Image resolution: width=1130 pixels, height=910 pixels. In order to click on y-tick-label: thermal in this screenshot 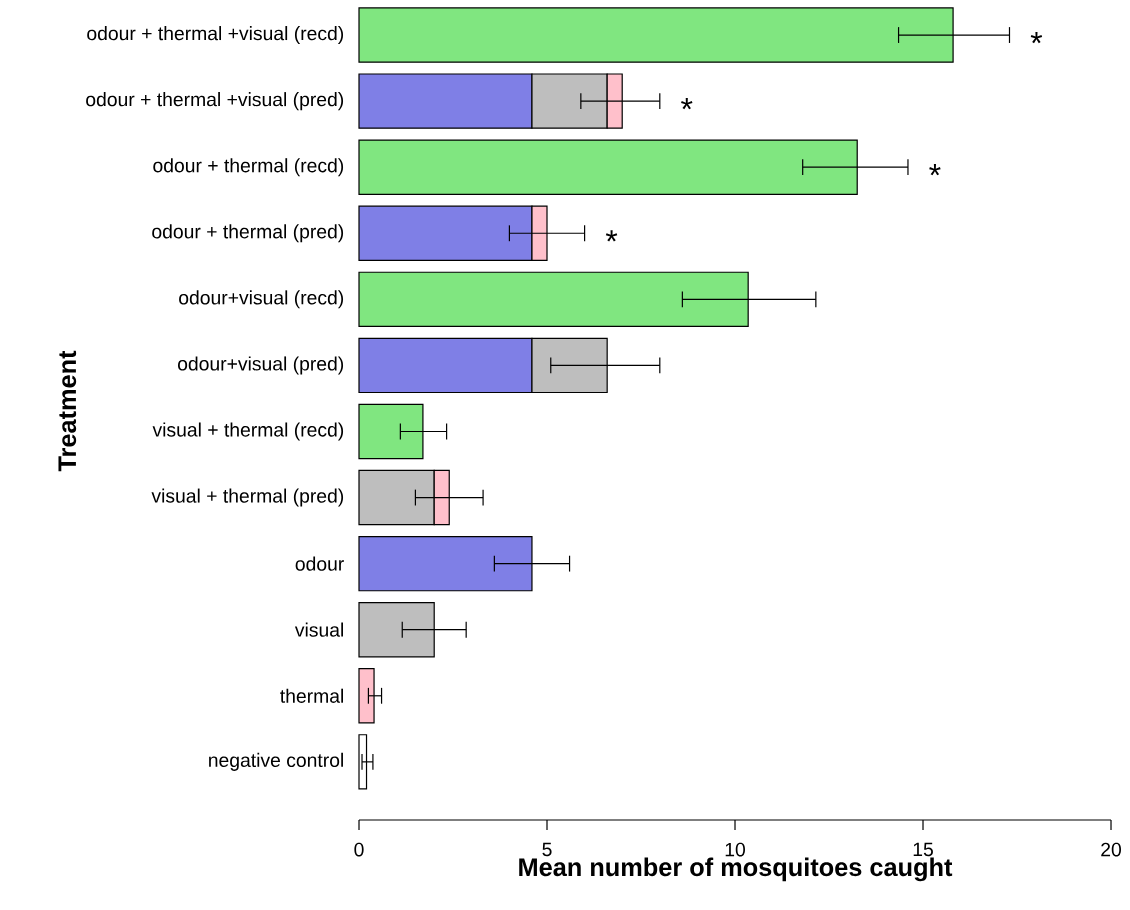, I will do `click(311, 695)`.